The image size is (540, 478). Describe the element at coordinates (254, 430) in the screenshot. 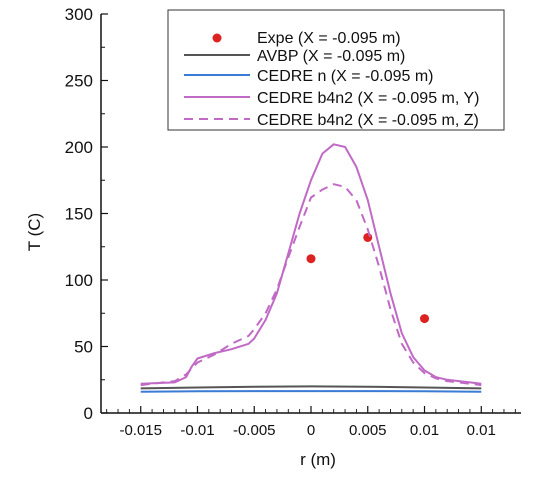

I see `x-tick-label: -0.005` at that location.